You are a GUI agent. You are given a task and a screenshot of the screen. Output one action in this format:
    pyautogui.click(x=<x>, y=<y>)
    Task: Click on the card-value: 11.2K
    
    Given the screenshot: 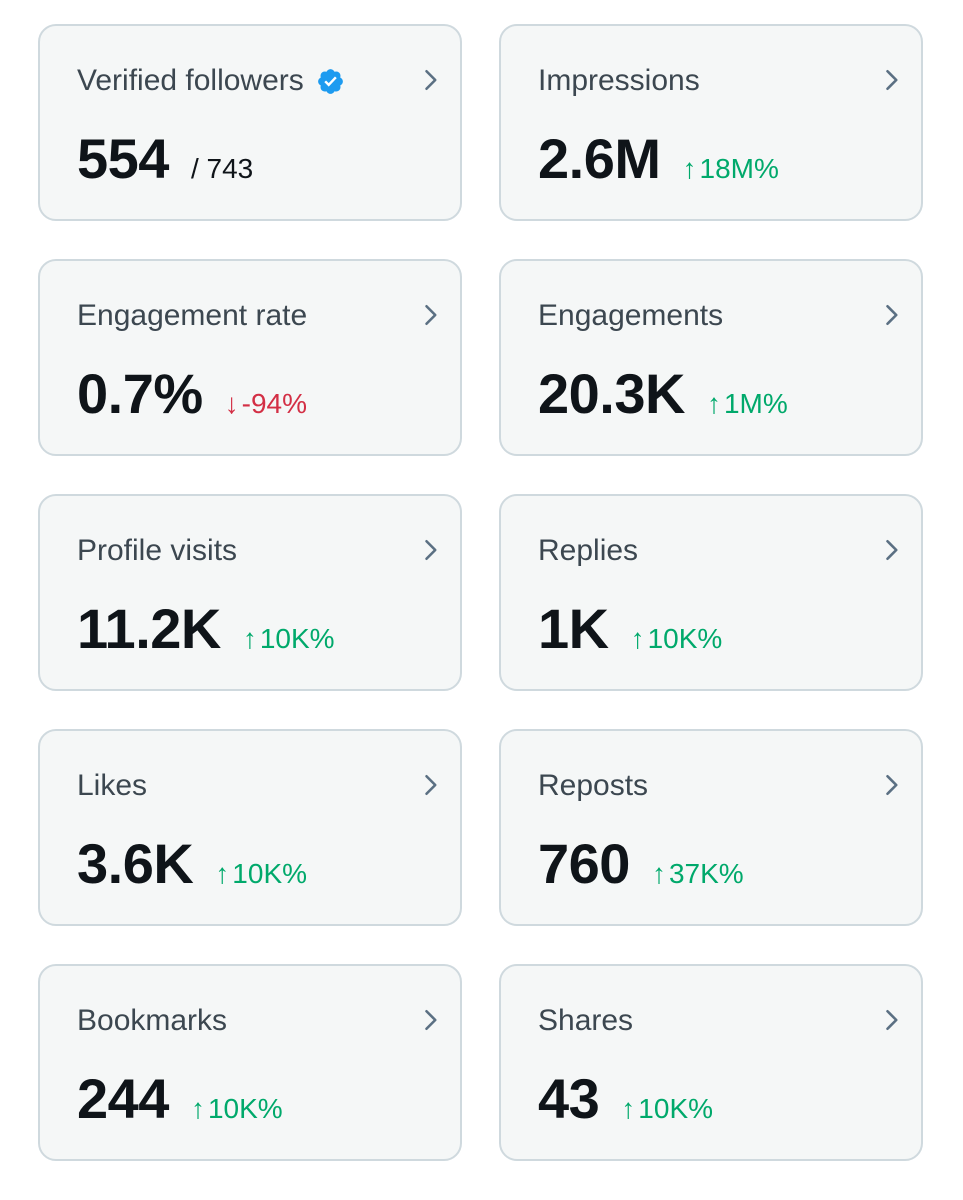 What is the action you would take?
    pyautogui.click(x=149, y=628)
    